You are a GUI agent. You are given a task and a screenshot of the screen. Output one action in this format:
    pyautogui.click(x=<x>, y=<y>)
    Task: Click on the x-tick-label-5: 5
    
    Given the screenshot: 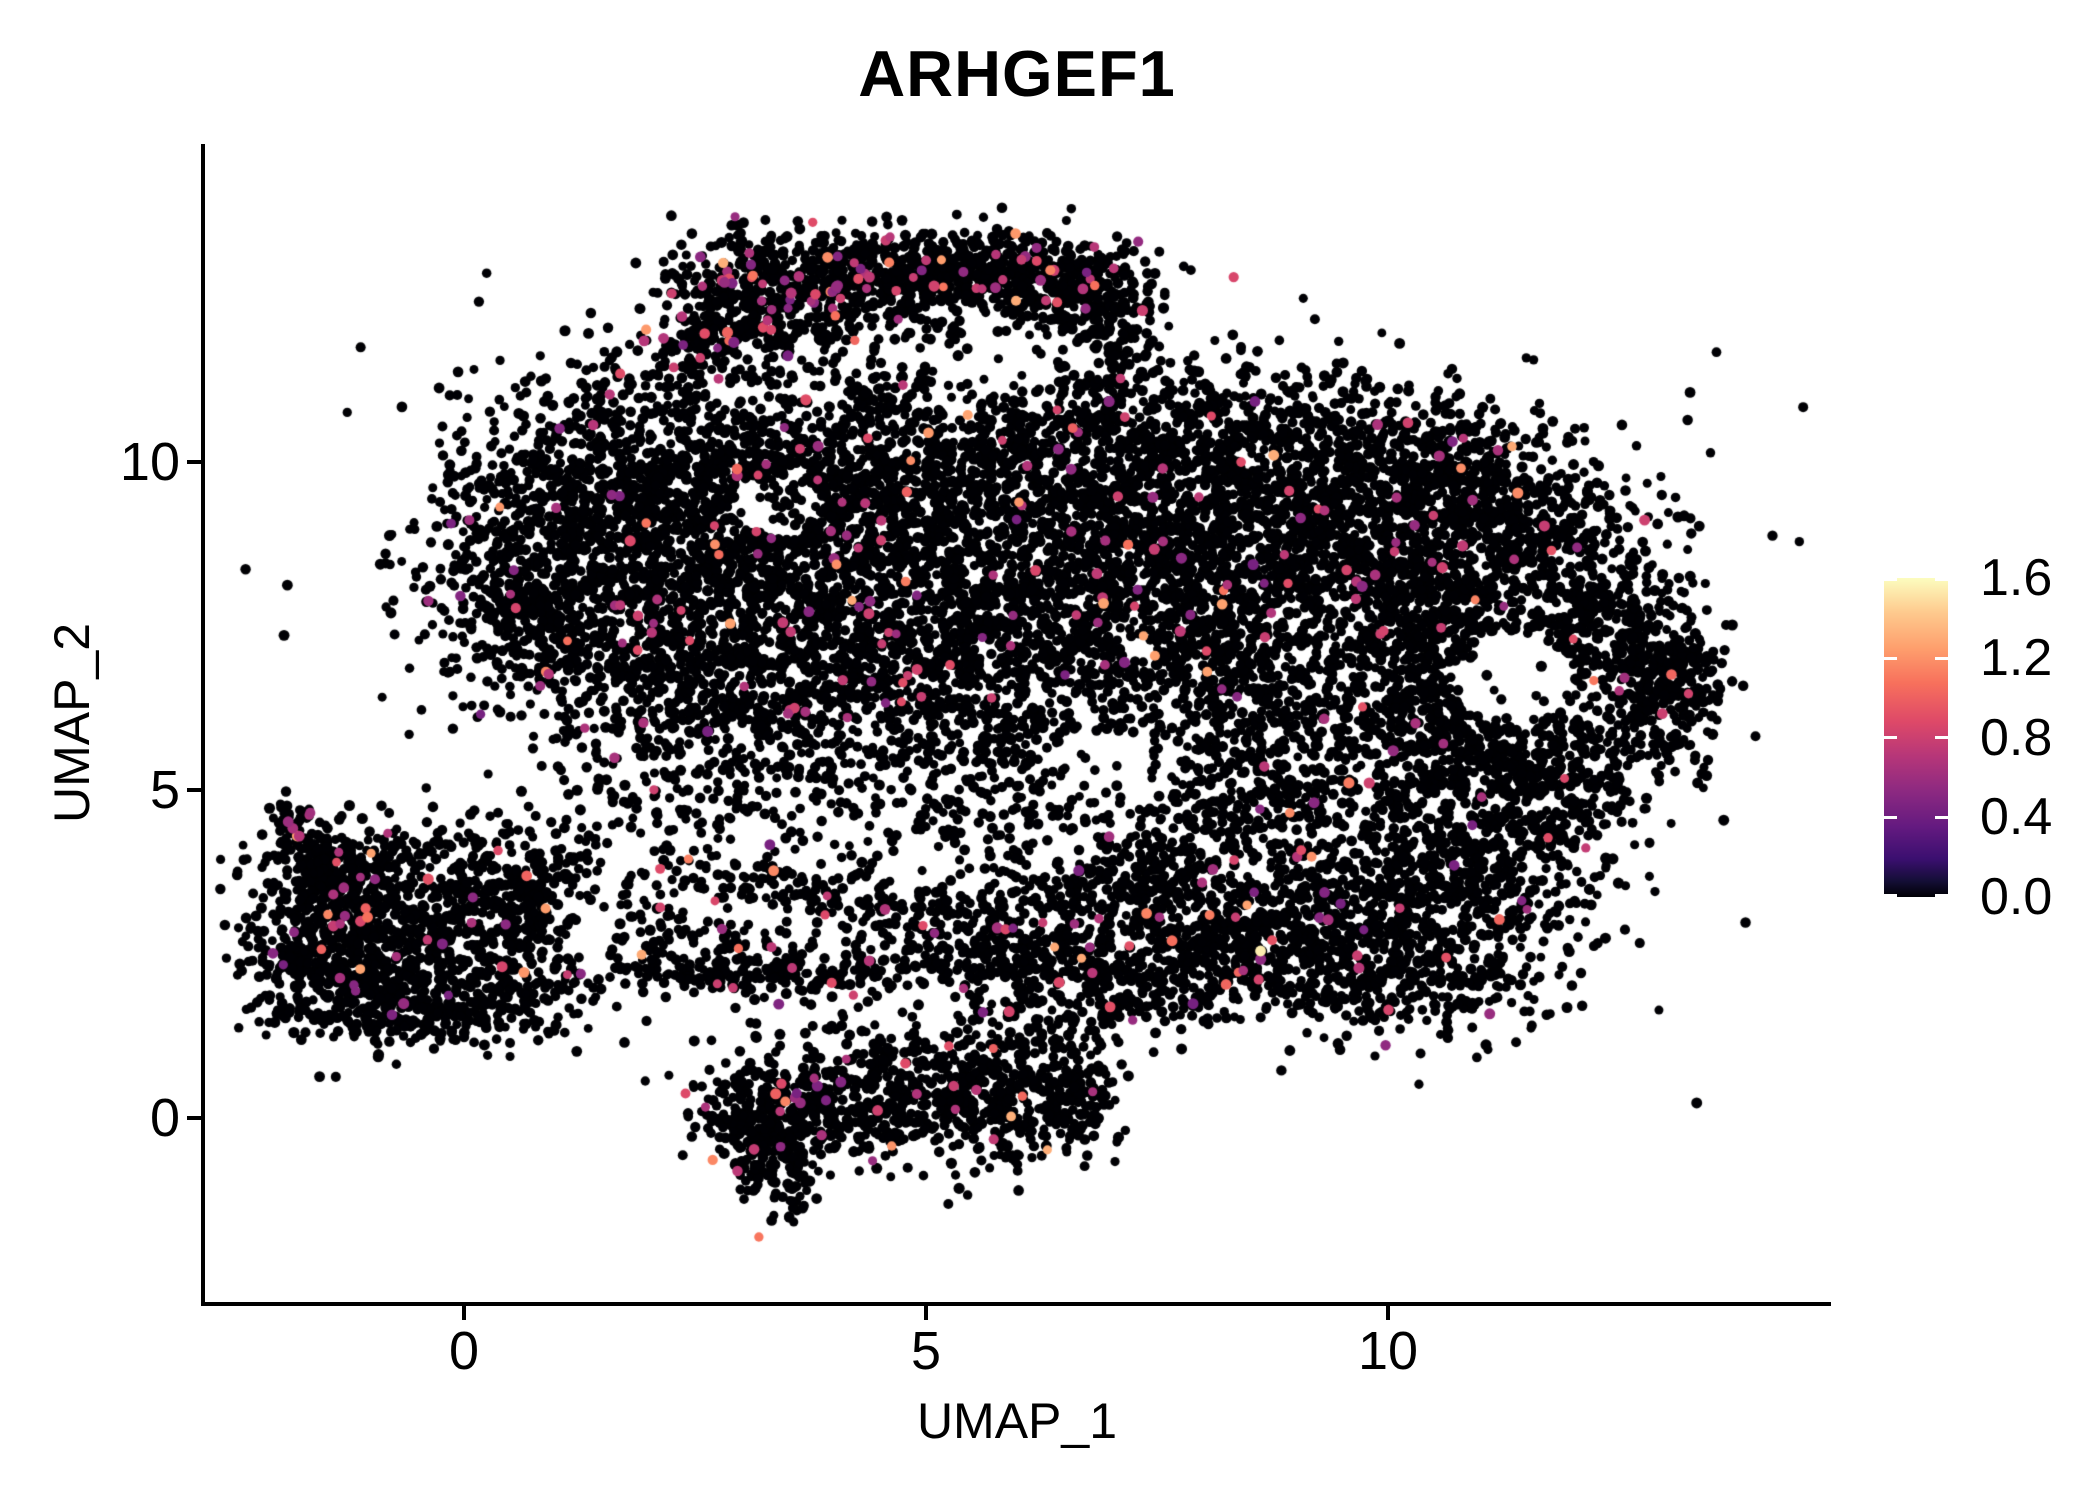 What is the action you would take?
    pyautogui.click(x=926, y=1351)
    